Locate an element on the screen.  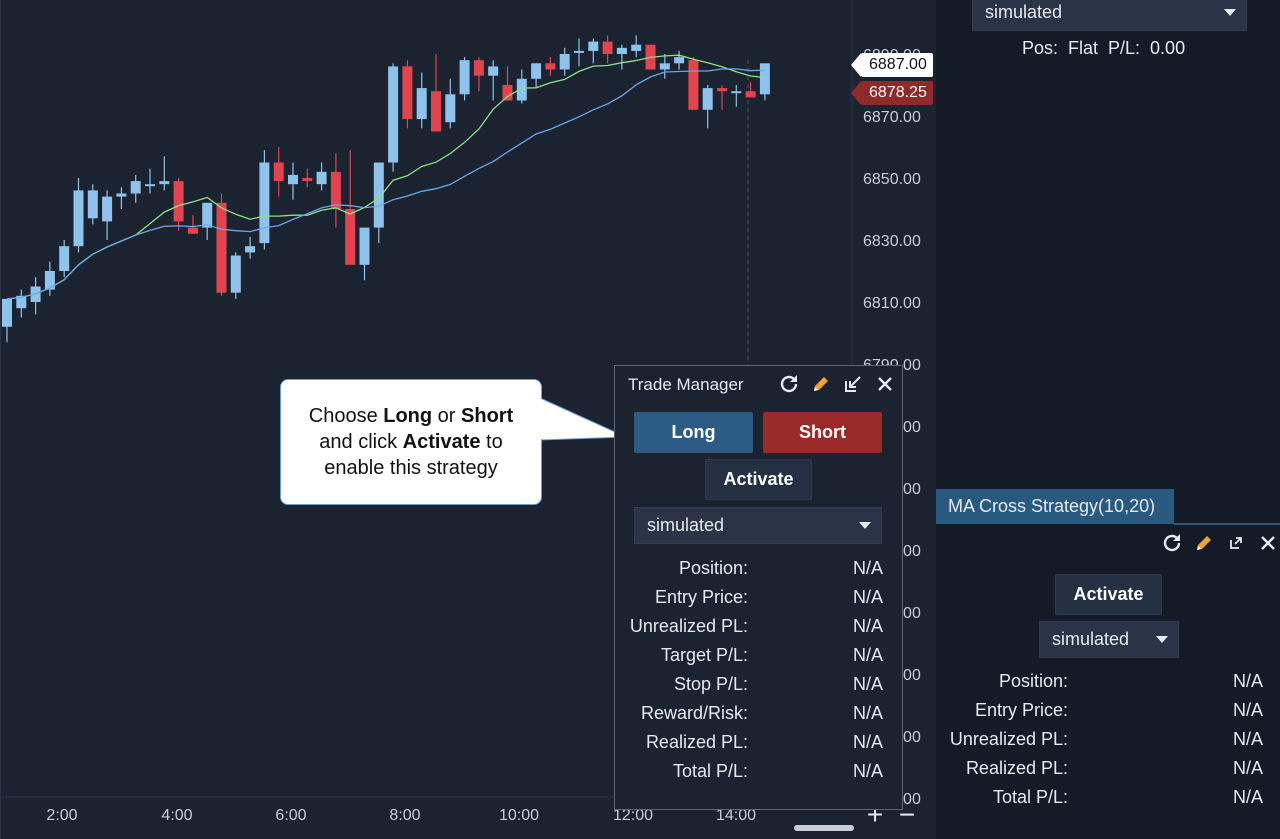
strategy-refresh-icon is located at coordinates (1172, 543).